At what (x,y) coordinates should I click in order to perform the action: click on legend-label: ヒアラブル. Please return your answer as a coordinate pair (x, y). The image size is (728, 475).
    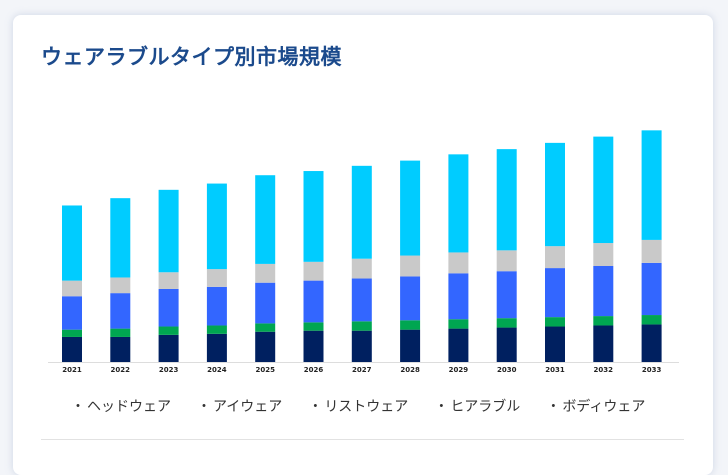
    Looking at the image, I should click on (485, 407).